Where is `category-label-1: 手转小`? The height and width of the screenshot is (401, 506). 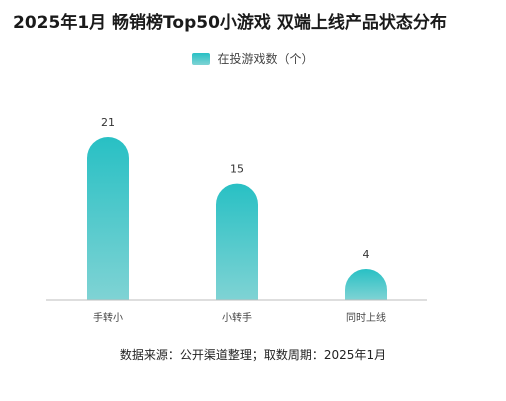
category-label-1: 手转小 is located at coordinates (108, 317).